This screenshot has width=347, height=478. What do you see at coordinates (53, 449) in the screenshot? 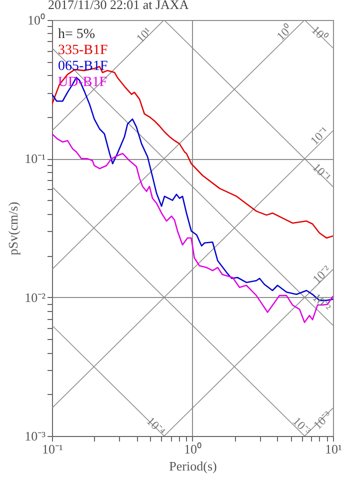
I see `x-tick-label: 10⁻¹` at bounding box center [53, 449].